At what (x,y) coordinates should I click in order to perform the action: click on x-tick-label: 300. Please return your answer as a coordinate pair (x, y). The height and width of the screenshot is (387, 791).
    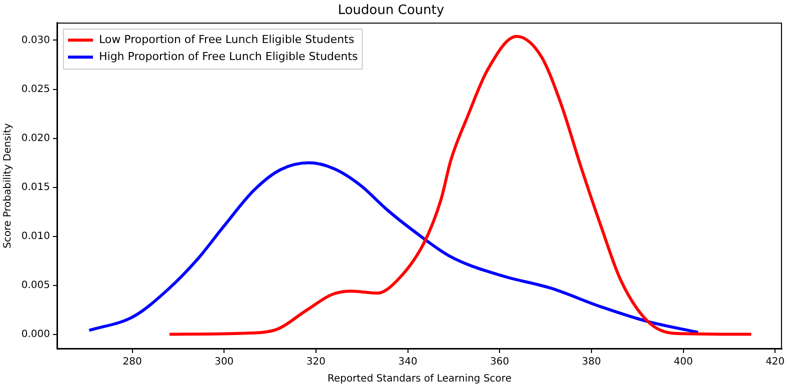
    Looking at the image, I should click on (224, 362).